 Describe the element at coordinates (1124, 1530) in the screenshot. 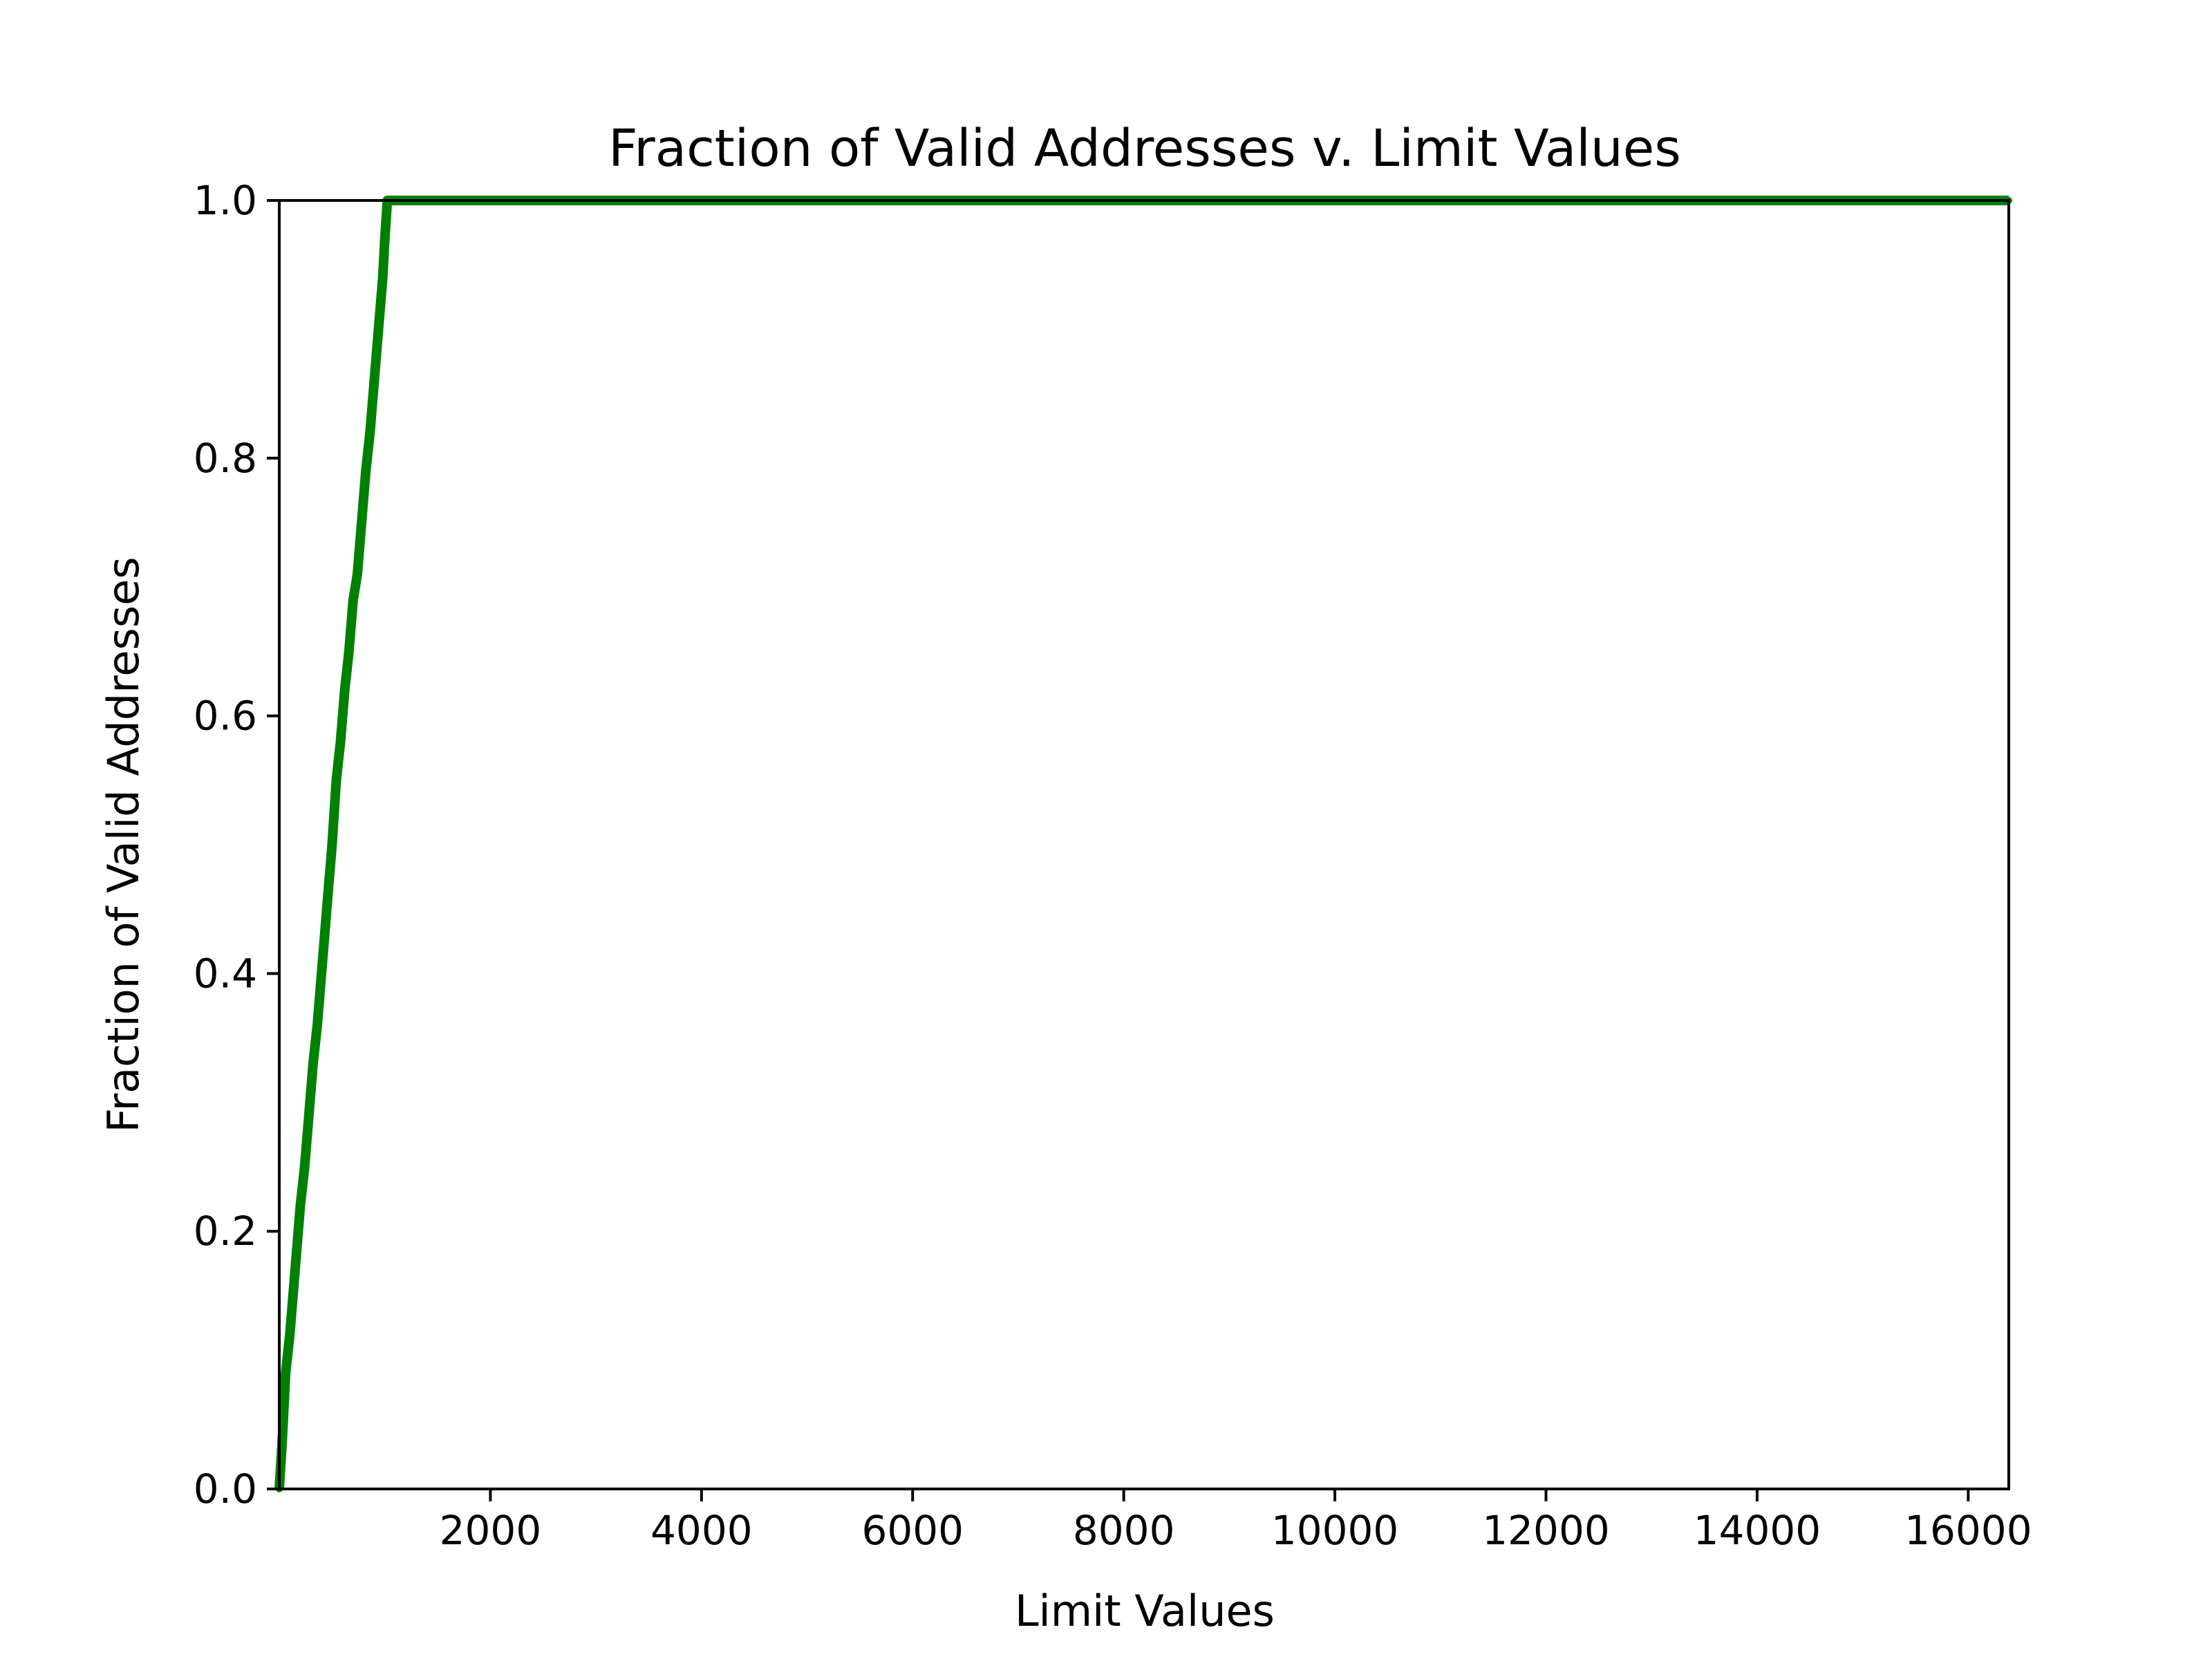

I see `x-tick-label: 8000` at that location.